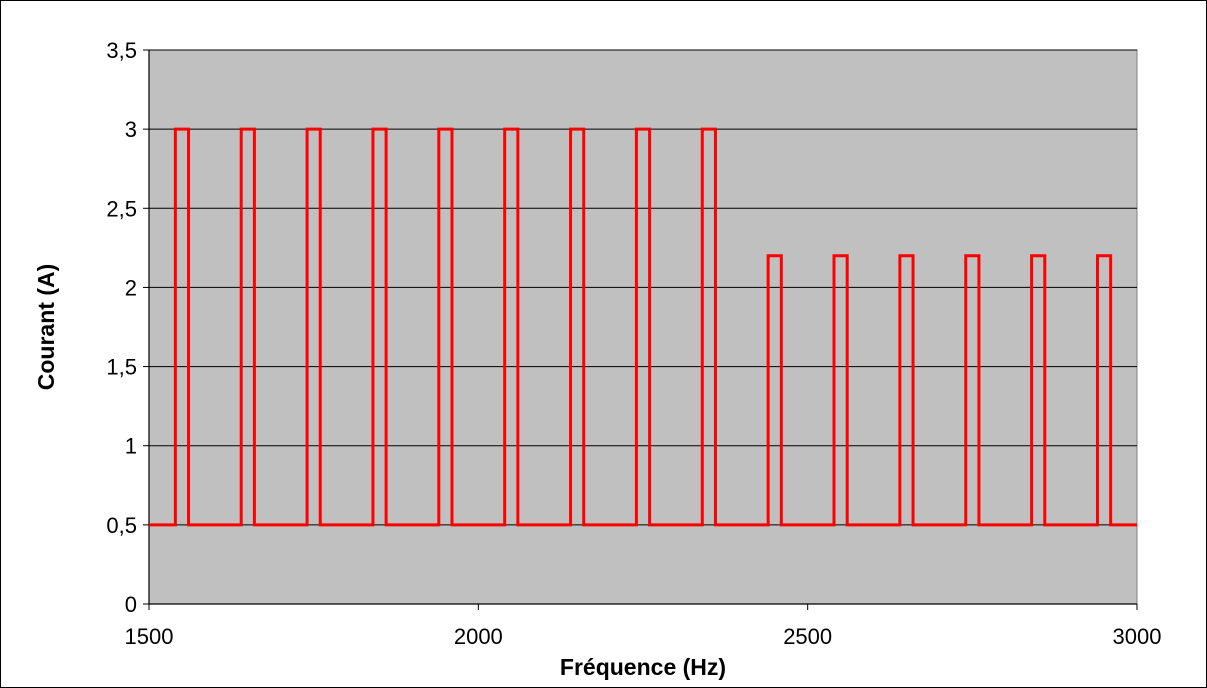  What do you see at coordinates (131, 129) in the screenshot?
I see `y-tick-label: 3` at bounding box center [131, 129].